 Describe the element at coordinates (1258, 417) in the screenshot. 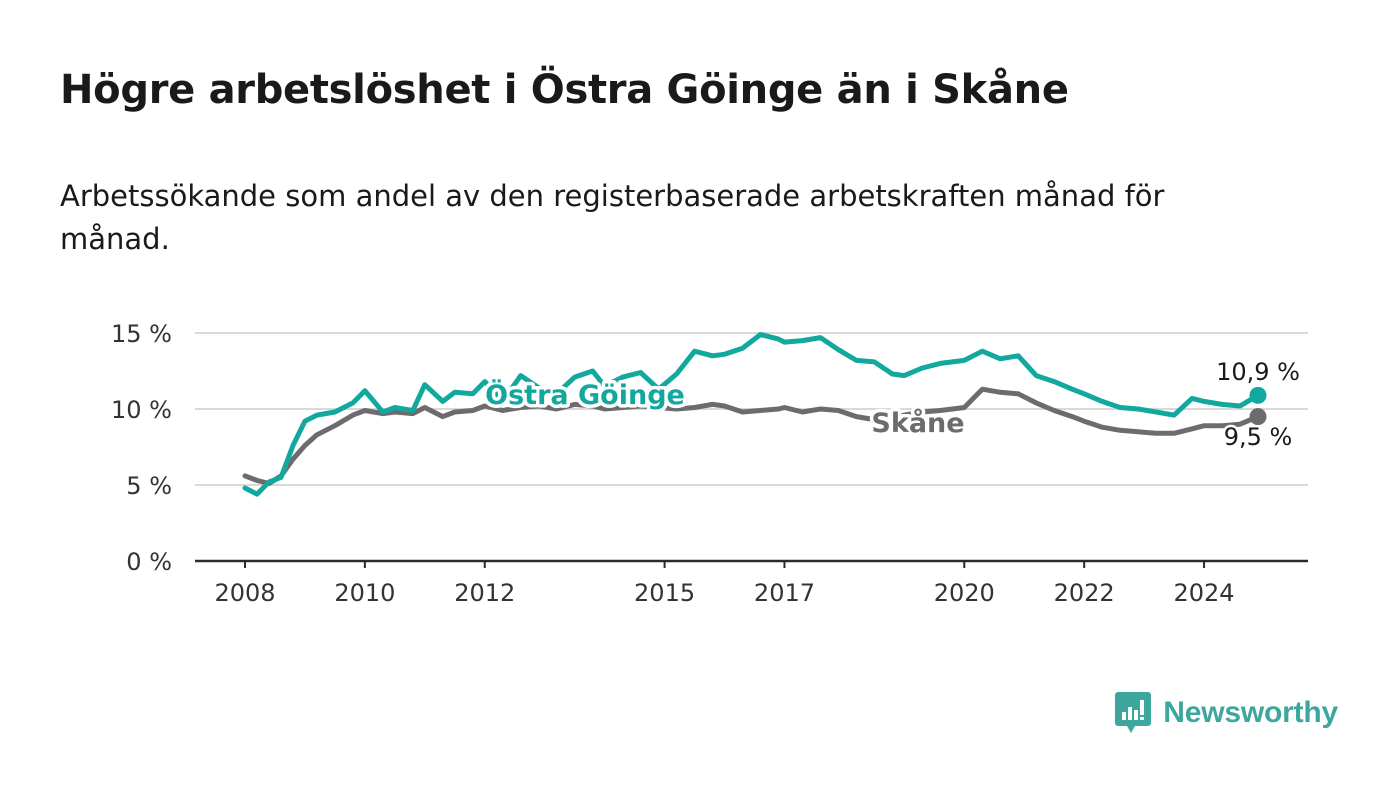

I see `skane-end-marker` at that location.